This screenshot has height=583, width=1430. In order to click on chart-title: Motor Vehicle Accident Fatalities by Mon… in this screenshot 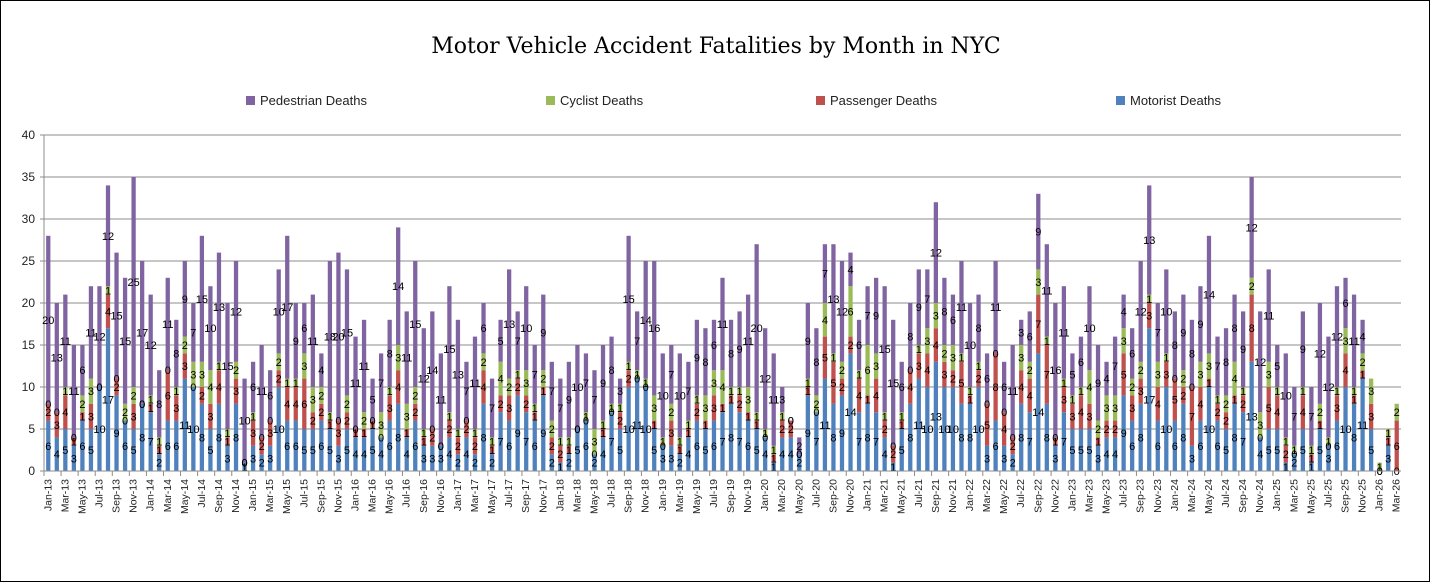, I will do `click(715, 46)`.